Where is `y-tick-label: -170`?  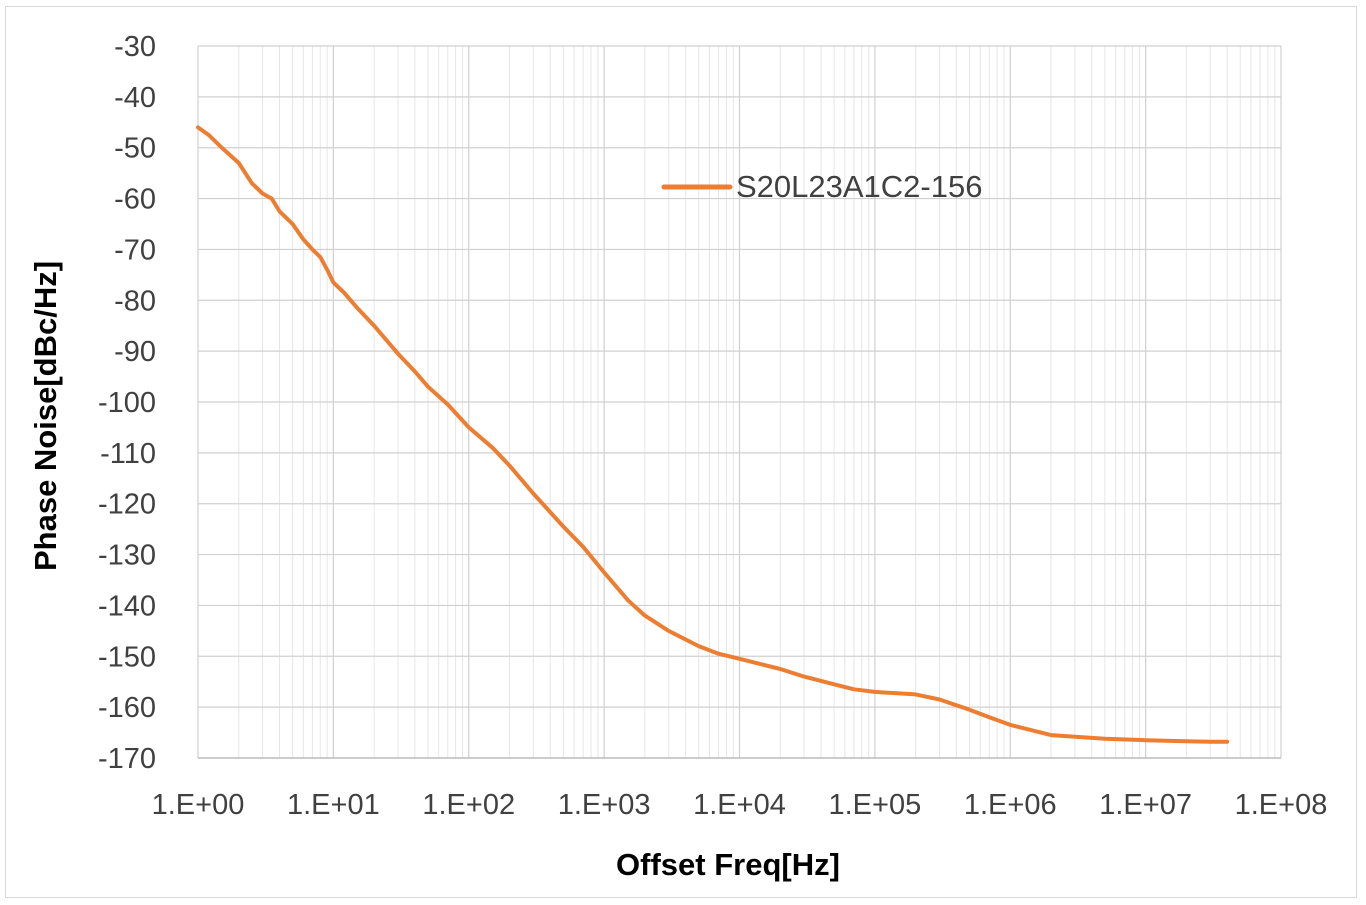 y-tick-label: -170 is located at coordinates (127, 759).